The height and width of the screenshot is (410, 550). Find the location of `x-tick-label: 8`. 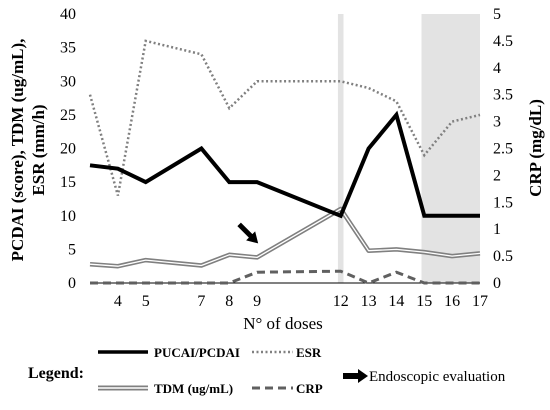

x-tick-label: 8 is located at coordinates (229, 301).